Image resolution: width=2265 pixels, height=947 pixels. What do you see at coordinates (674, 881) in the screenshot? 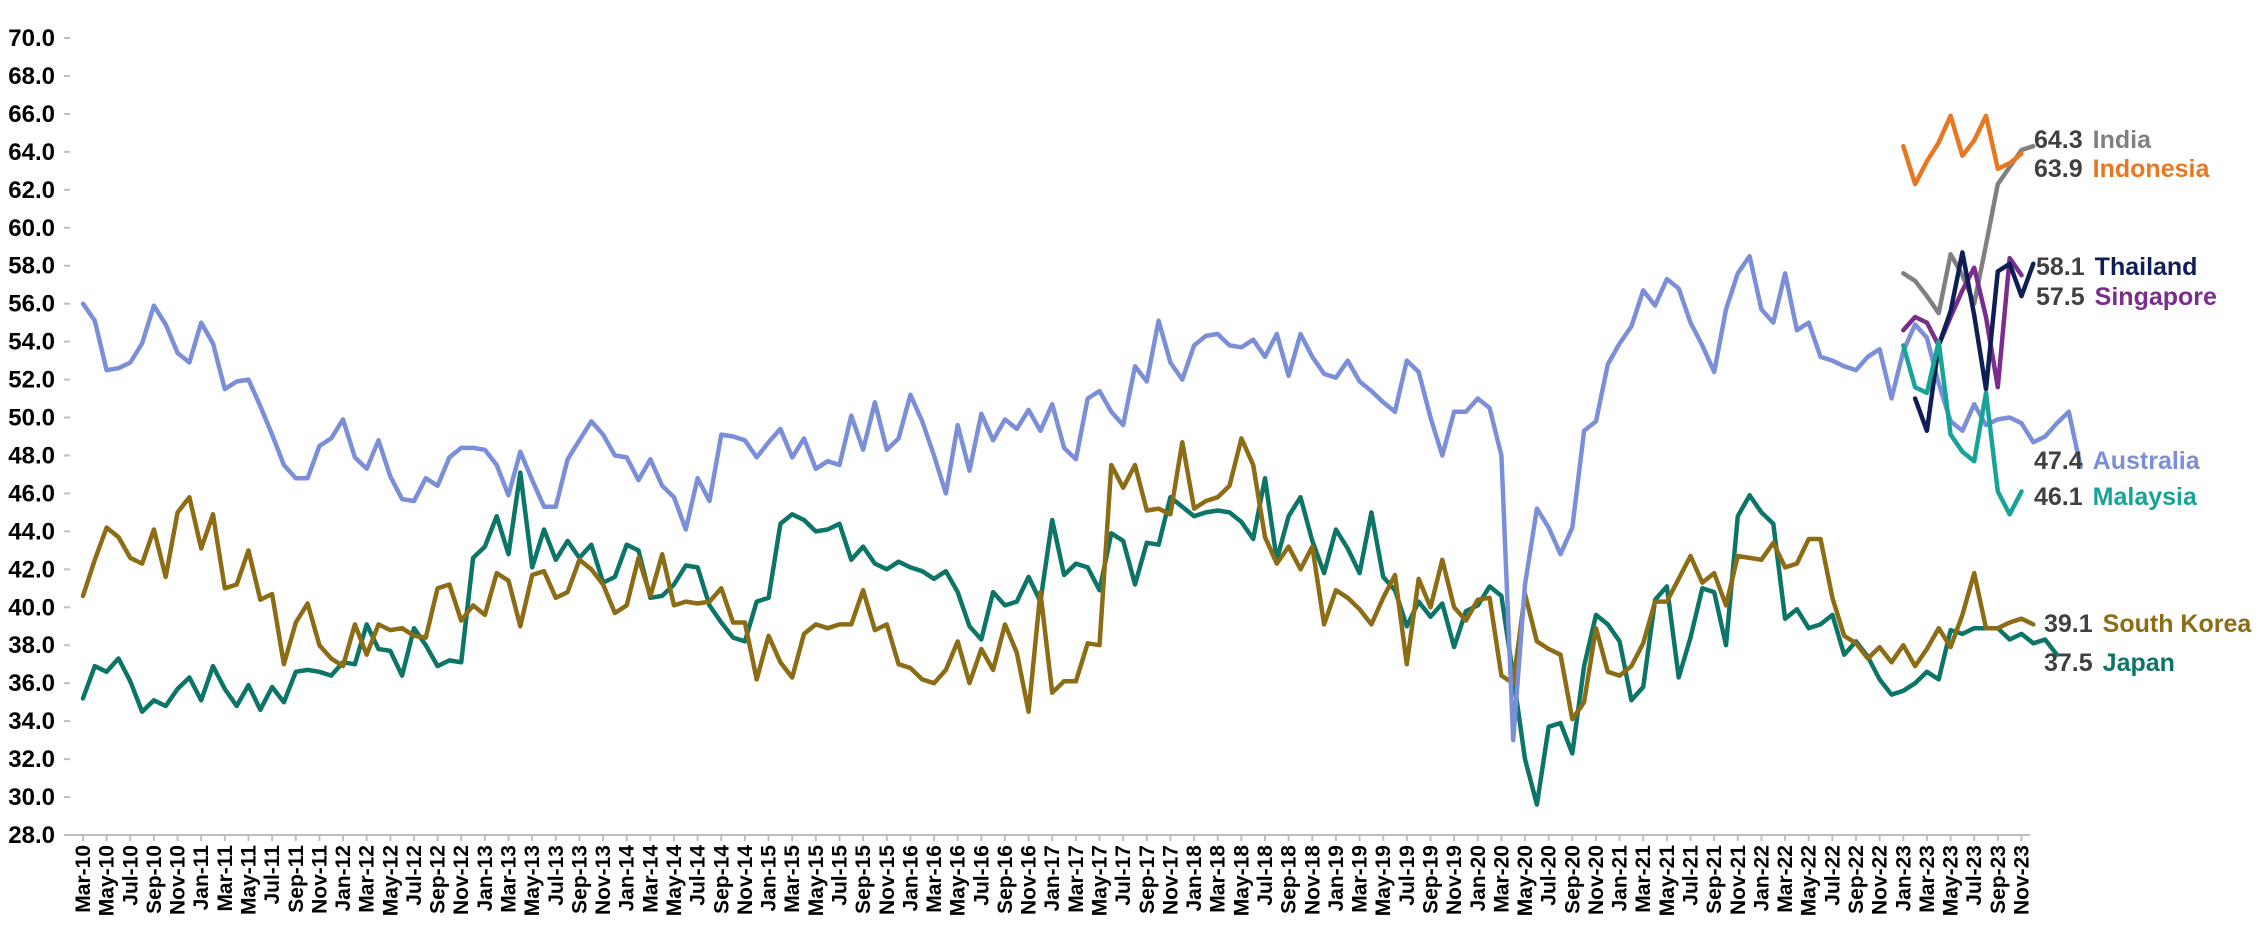
I see `x-tick-label: May-14` at bounding box center [674, 881].